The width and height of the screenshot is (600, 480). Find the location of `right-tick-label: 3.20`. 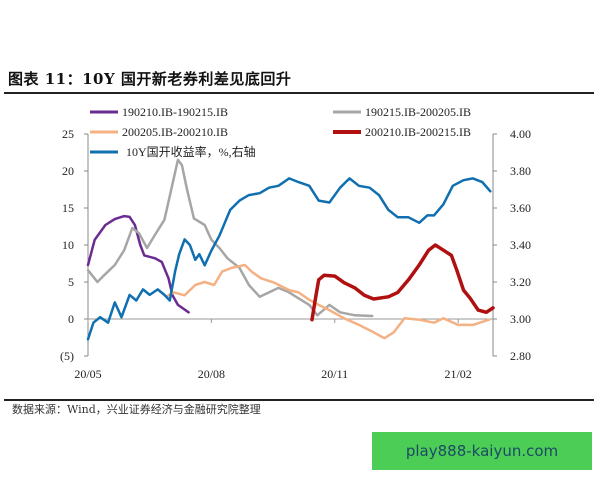

right-tick-label: 3.20 is located at coordinates (520, 282).